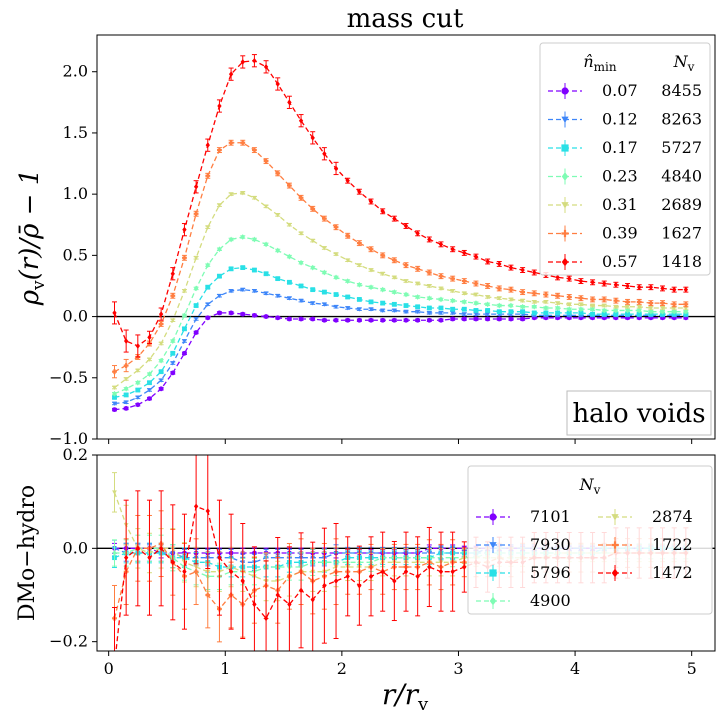 Image resolution: width=727 pixels, height=714 pixels. I want to click on top-y-ticks: −1.0 −0.5 0.0 0.5 1.0 1.5 2.0, so click(73, 255).